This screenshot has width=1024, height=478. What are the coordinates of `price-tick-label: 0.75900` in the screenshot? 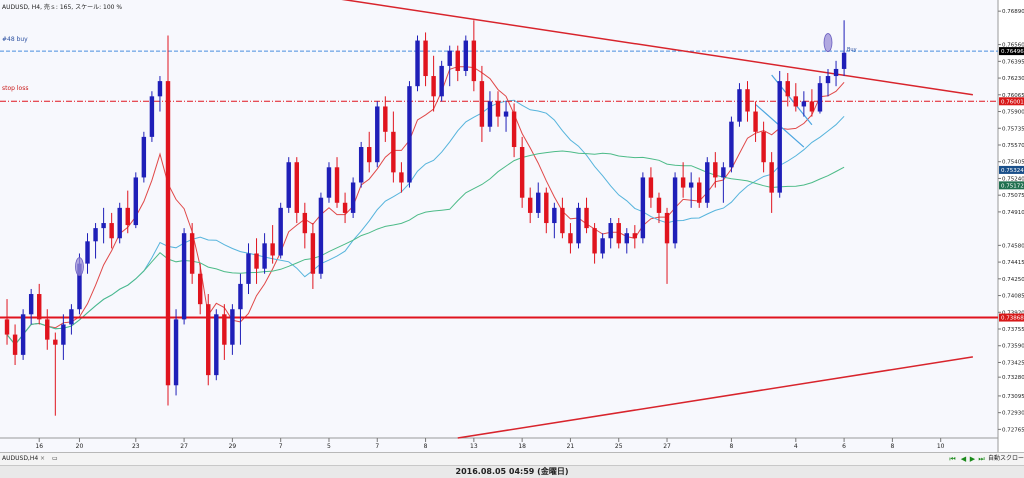 It's located at (1013, 113).